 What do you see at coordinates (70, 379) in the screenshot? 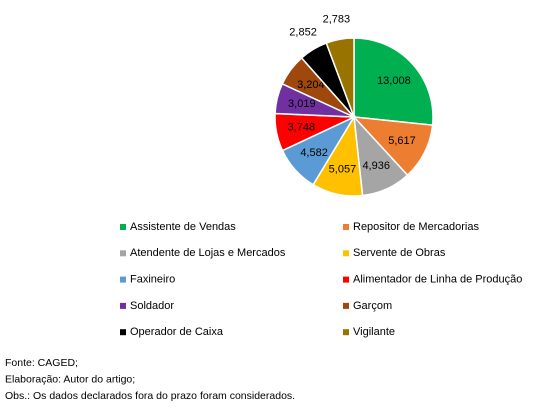
I see `footnote: Elaboração: Autor do artigo;` at bounding box center [70, 379].